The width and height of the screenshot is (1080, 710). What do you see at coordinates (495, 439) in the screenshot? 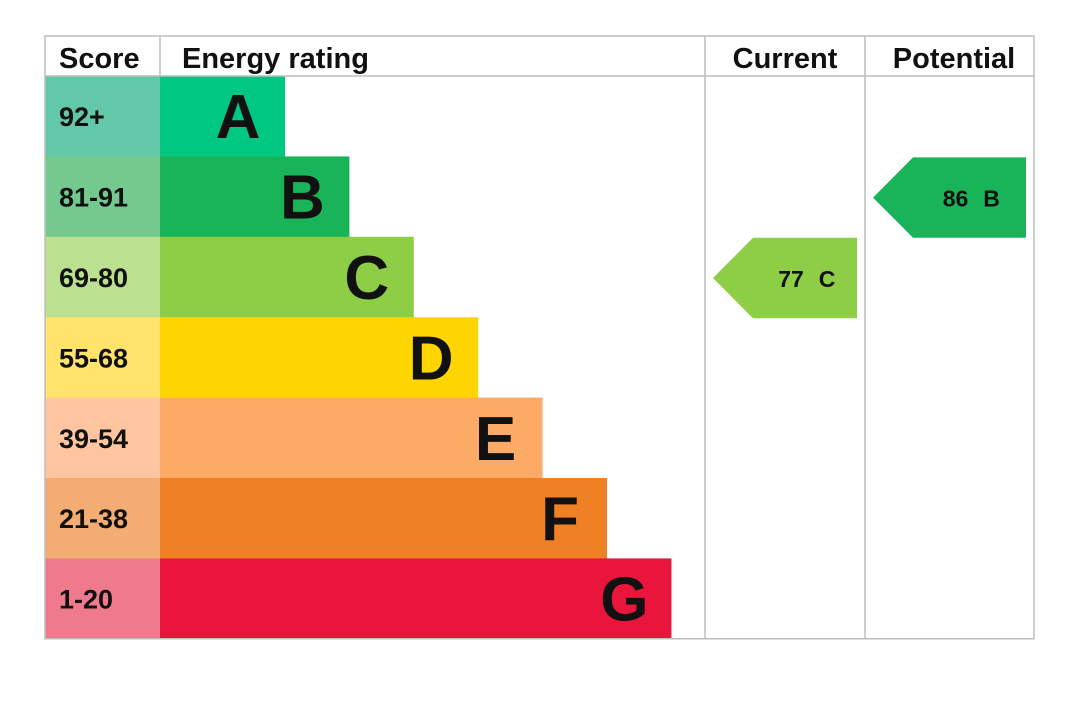
I see `band-letter-e: E` at bounding box center [495, 439].